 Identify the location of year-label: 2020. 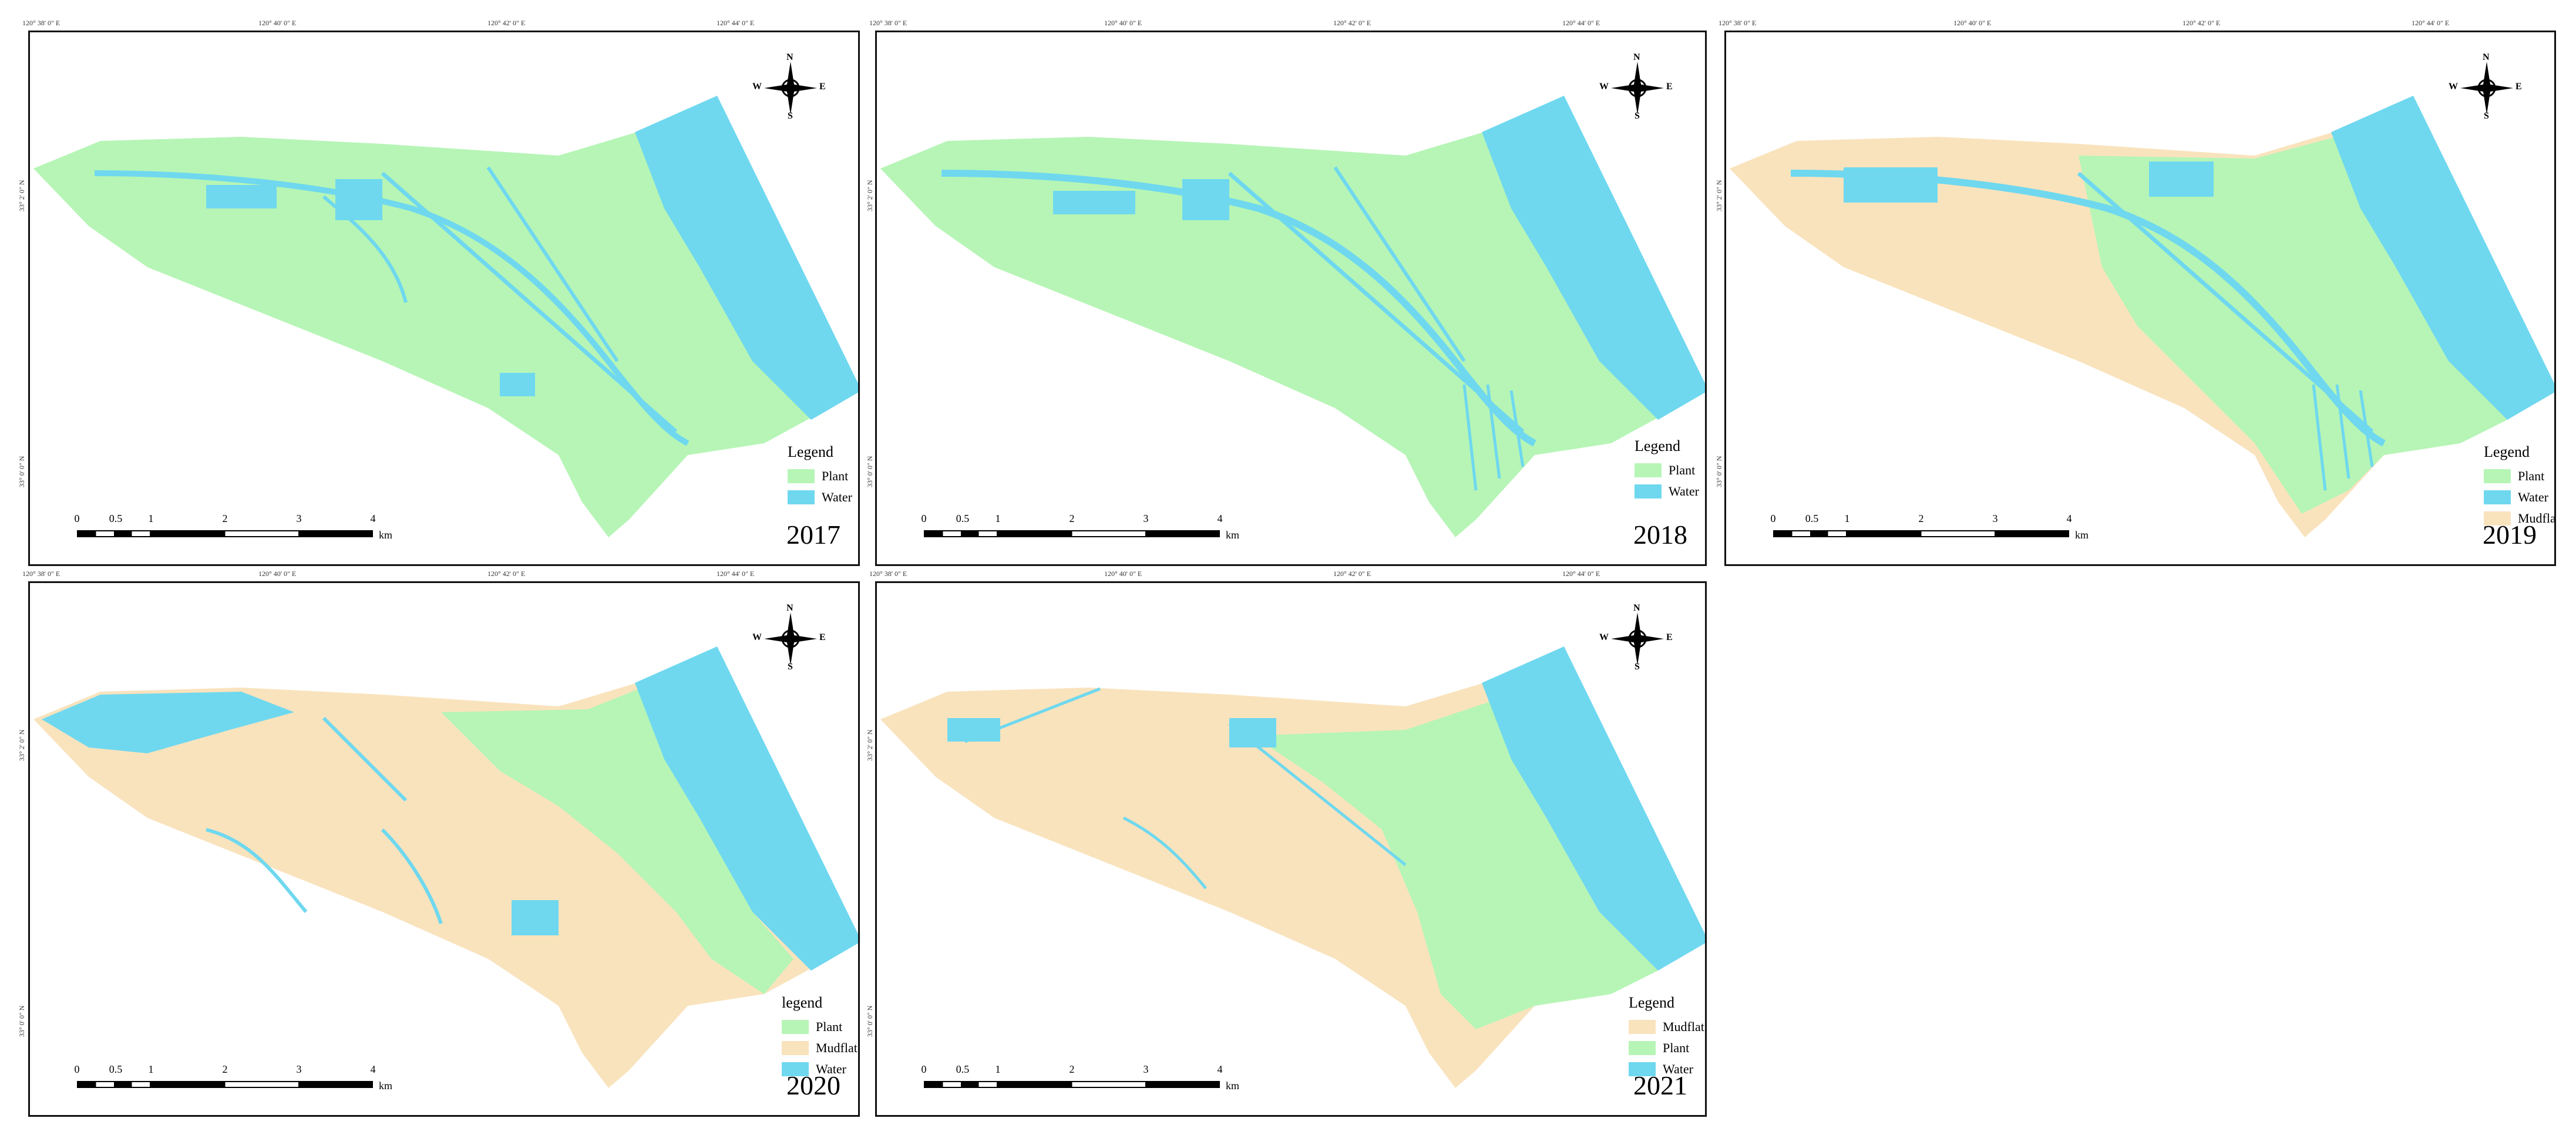
(813, 1085).